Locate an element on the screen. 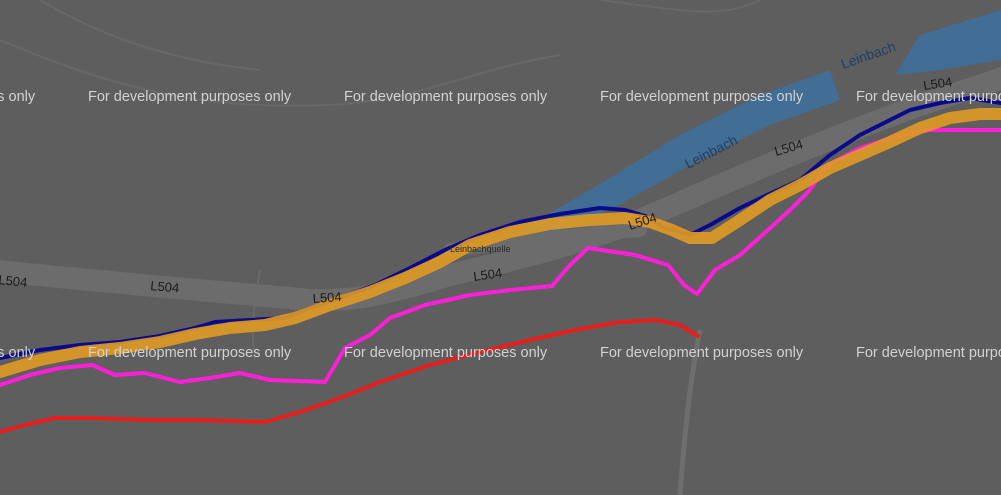 This screenshot has height=495, width=1001. river-label: Leinbach is located at coordinates (868, 55).